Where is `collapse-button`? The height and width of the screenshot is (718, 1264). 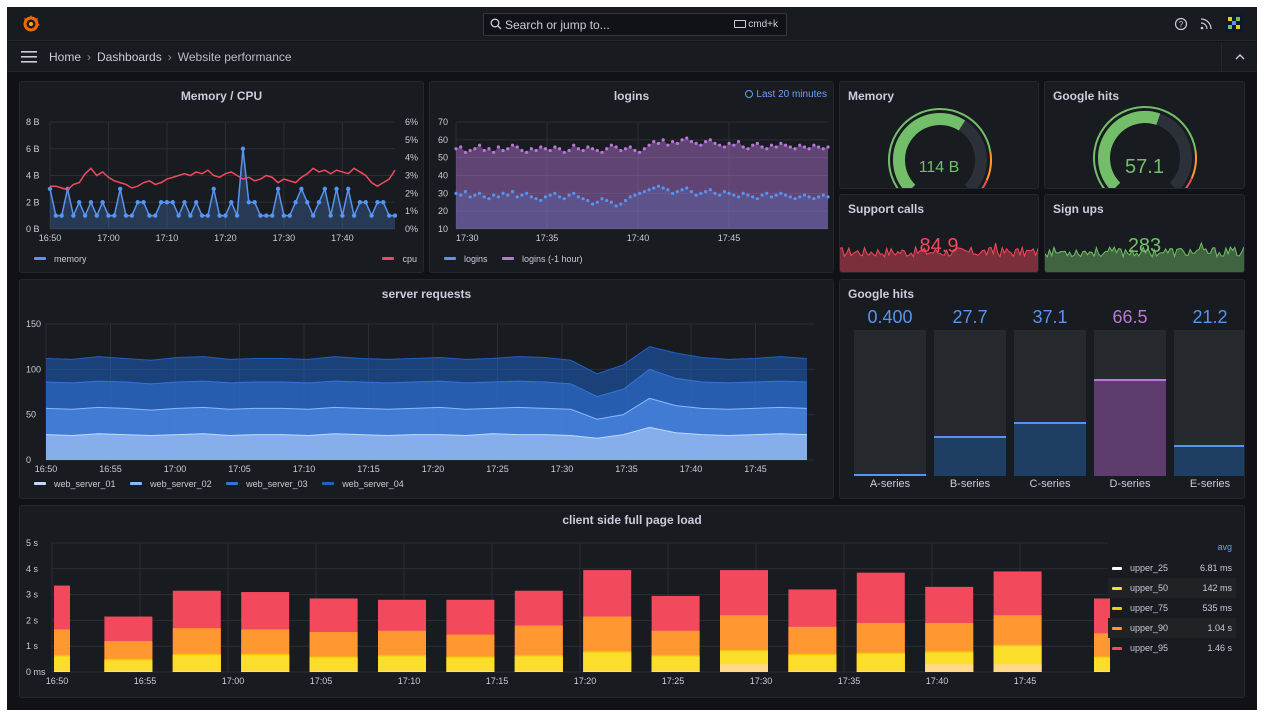
collapse-button is located at coordinates (1239, 57).